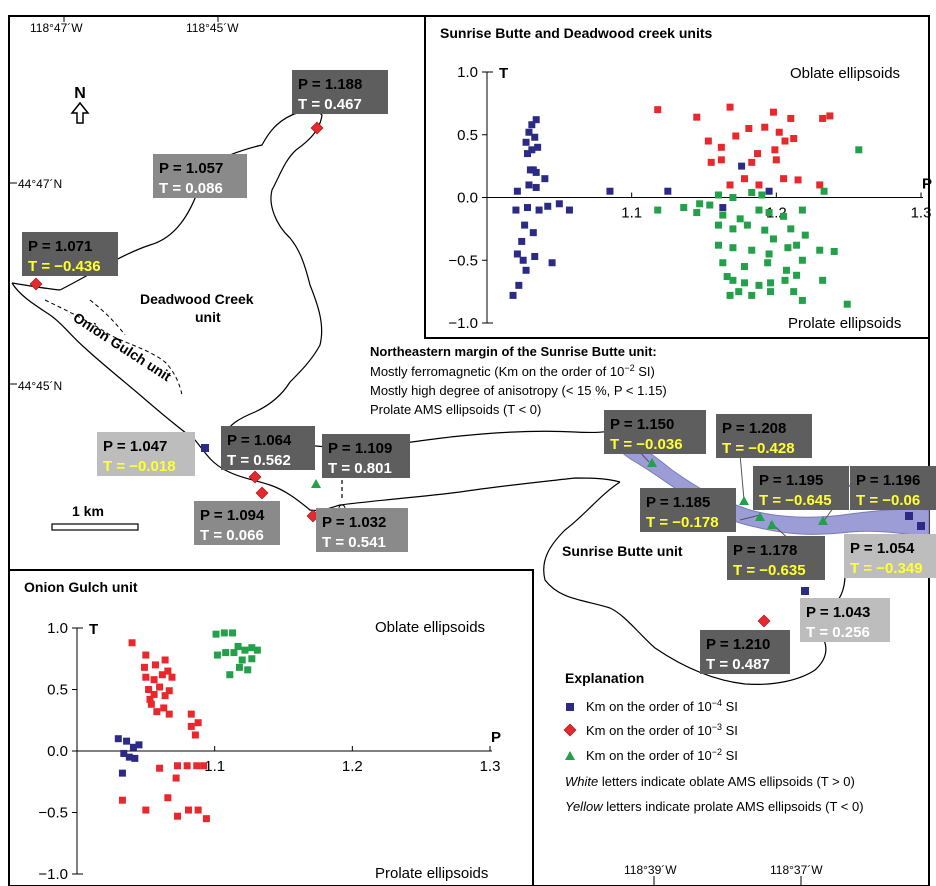  Describe the element at coordinates (838, 632) in the screenshot. I see `site-t-value: T = 0.256` at that location.